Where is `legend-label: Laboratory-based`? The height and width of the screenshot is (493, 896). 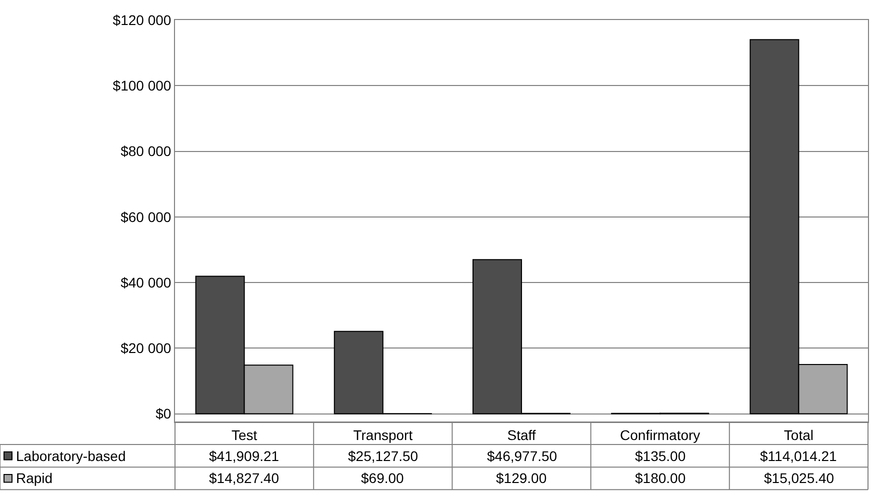
legend-label: Laboratory-based is located at coordinates (71, 456).